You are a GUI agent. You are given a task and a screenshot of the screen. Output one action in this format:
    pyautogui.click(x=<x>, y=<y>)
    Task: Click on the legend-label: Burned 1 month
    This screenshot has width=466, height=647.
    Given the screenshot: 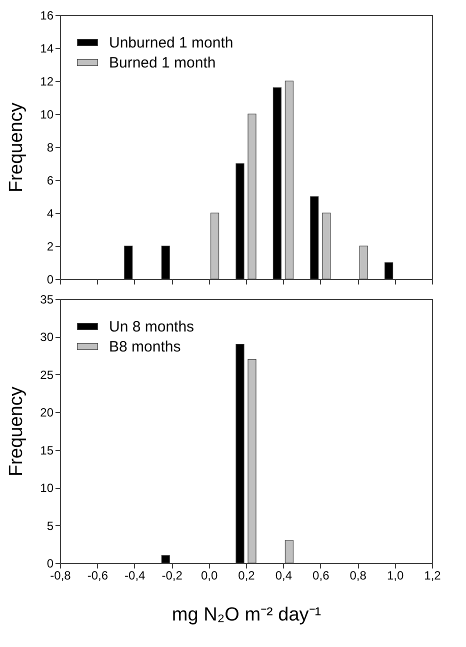 What is the action you would take?
    pyautogui.click(x=162, y=63)
    